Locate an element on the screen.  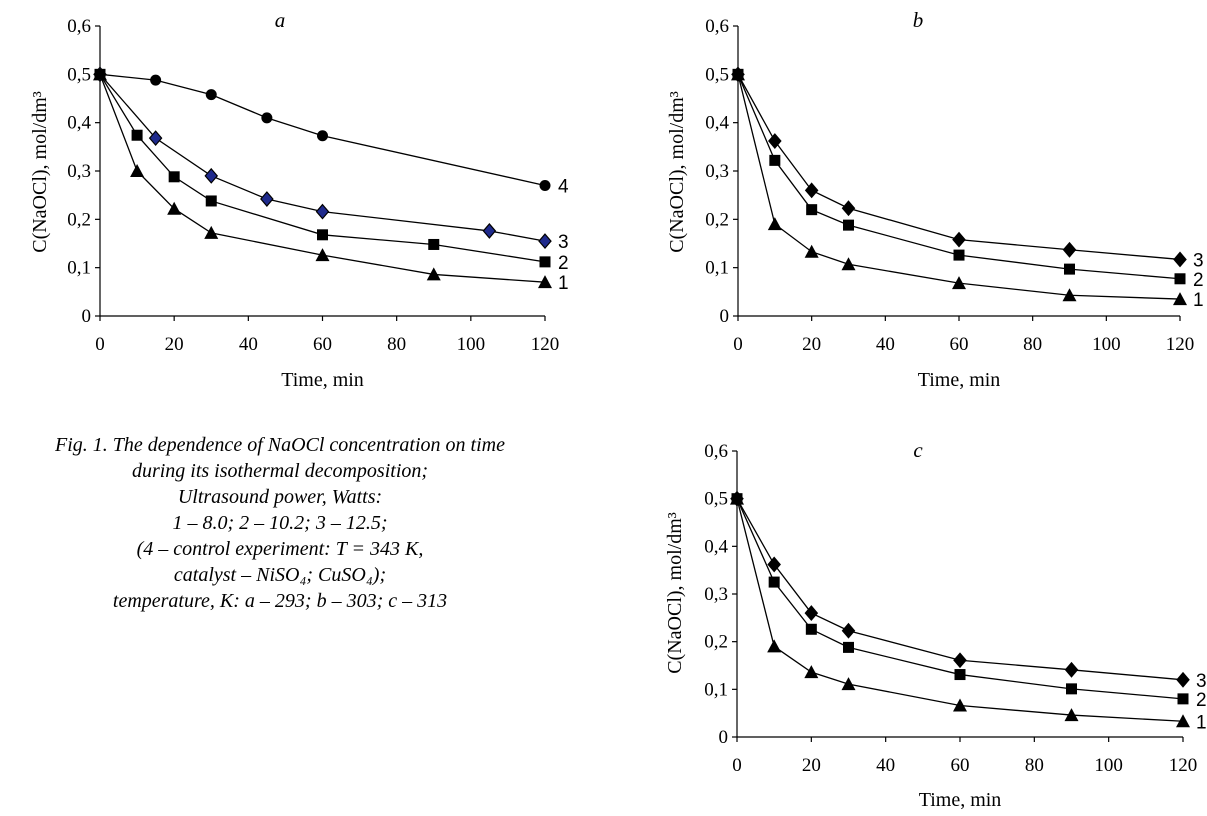
panel-letter: a is located at coordinates (280, 20).